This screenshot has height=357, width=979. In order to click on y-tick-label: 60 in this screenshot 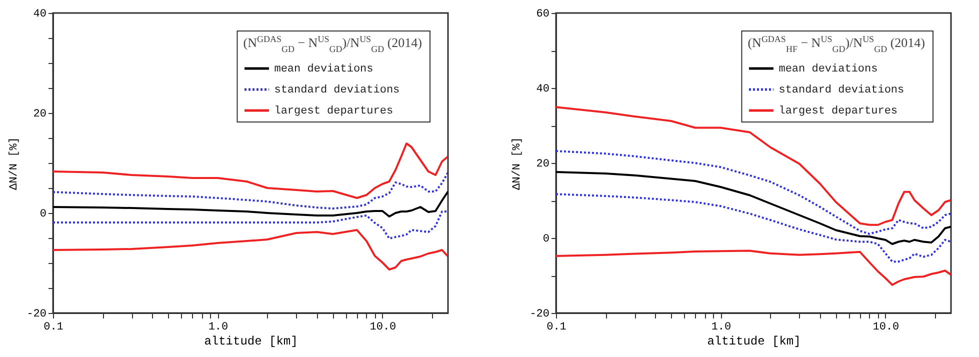, I will do `click(543, 14)`.